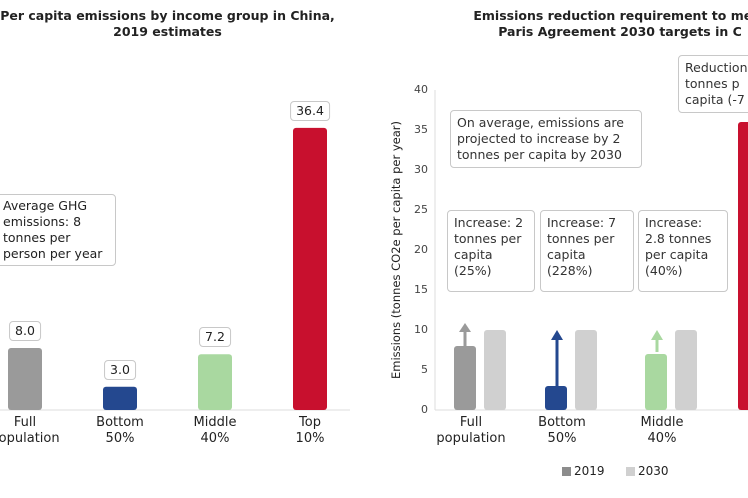 The height and width of the screenshot is (498, 748). What do you see at coordinates (561, 354) in the screenshot?
I see `arrows` at bounding box center [561, 354].